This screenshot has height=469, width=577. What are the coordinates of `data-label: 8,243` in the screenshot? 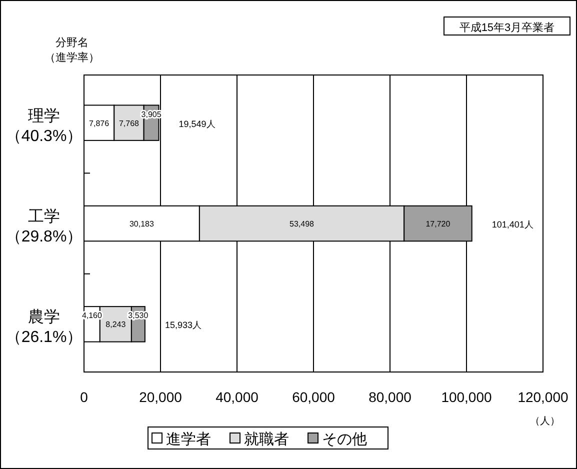 It's located at (116, 325).